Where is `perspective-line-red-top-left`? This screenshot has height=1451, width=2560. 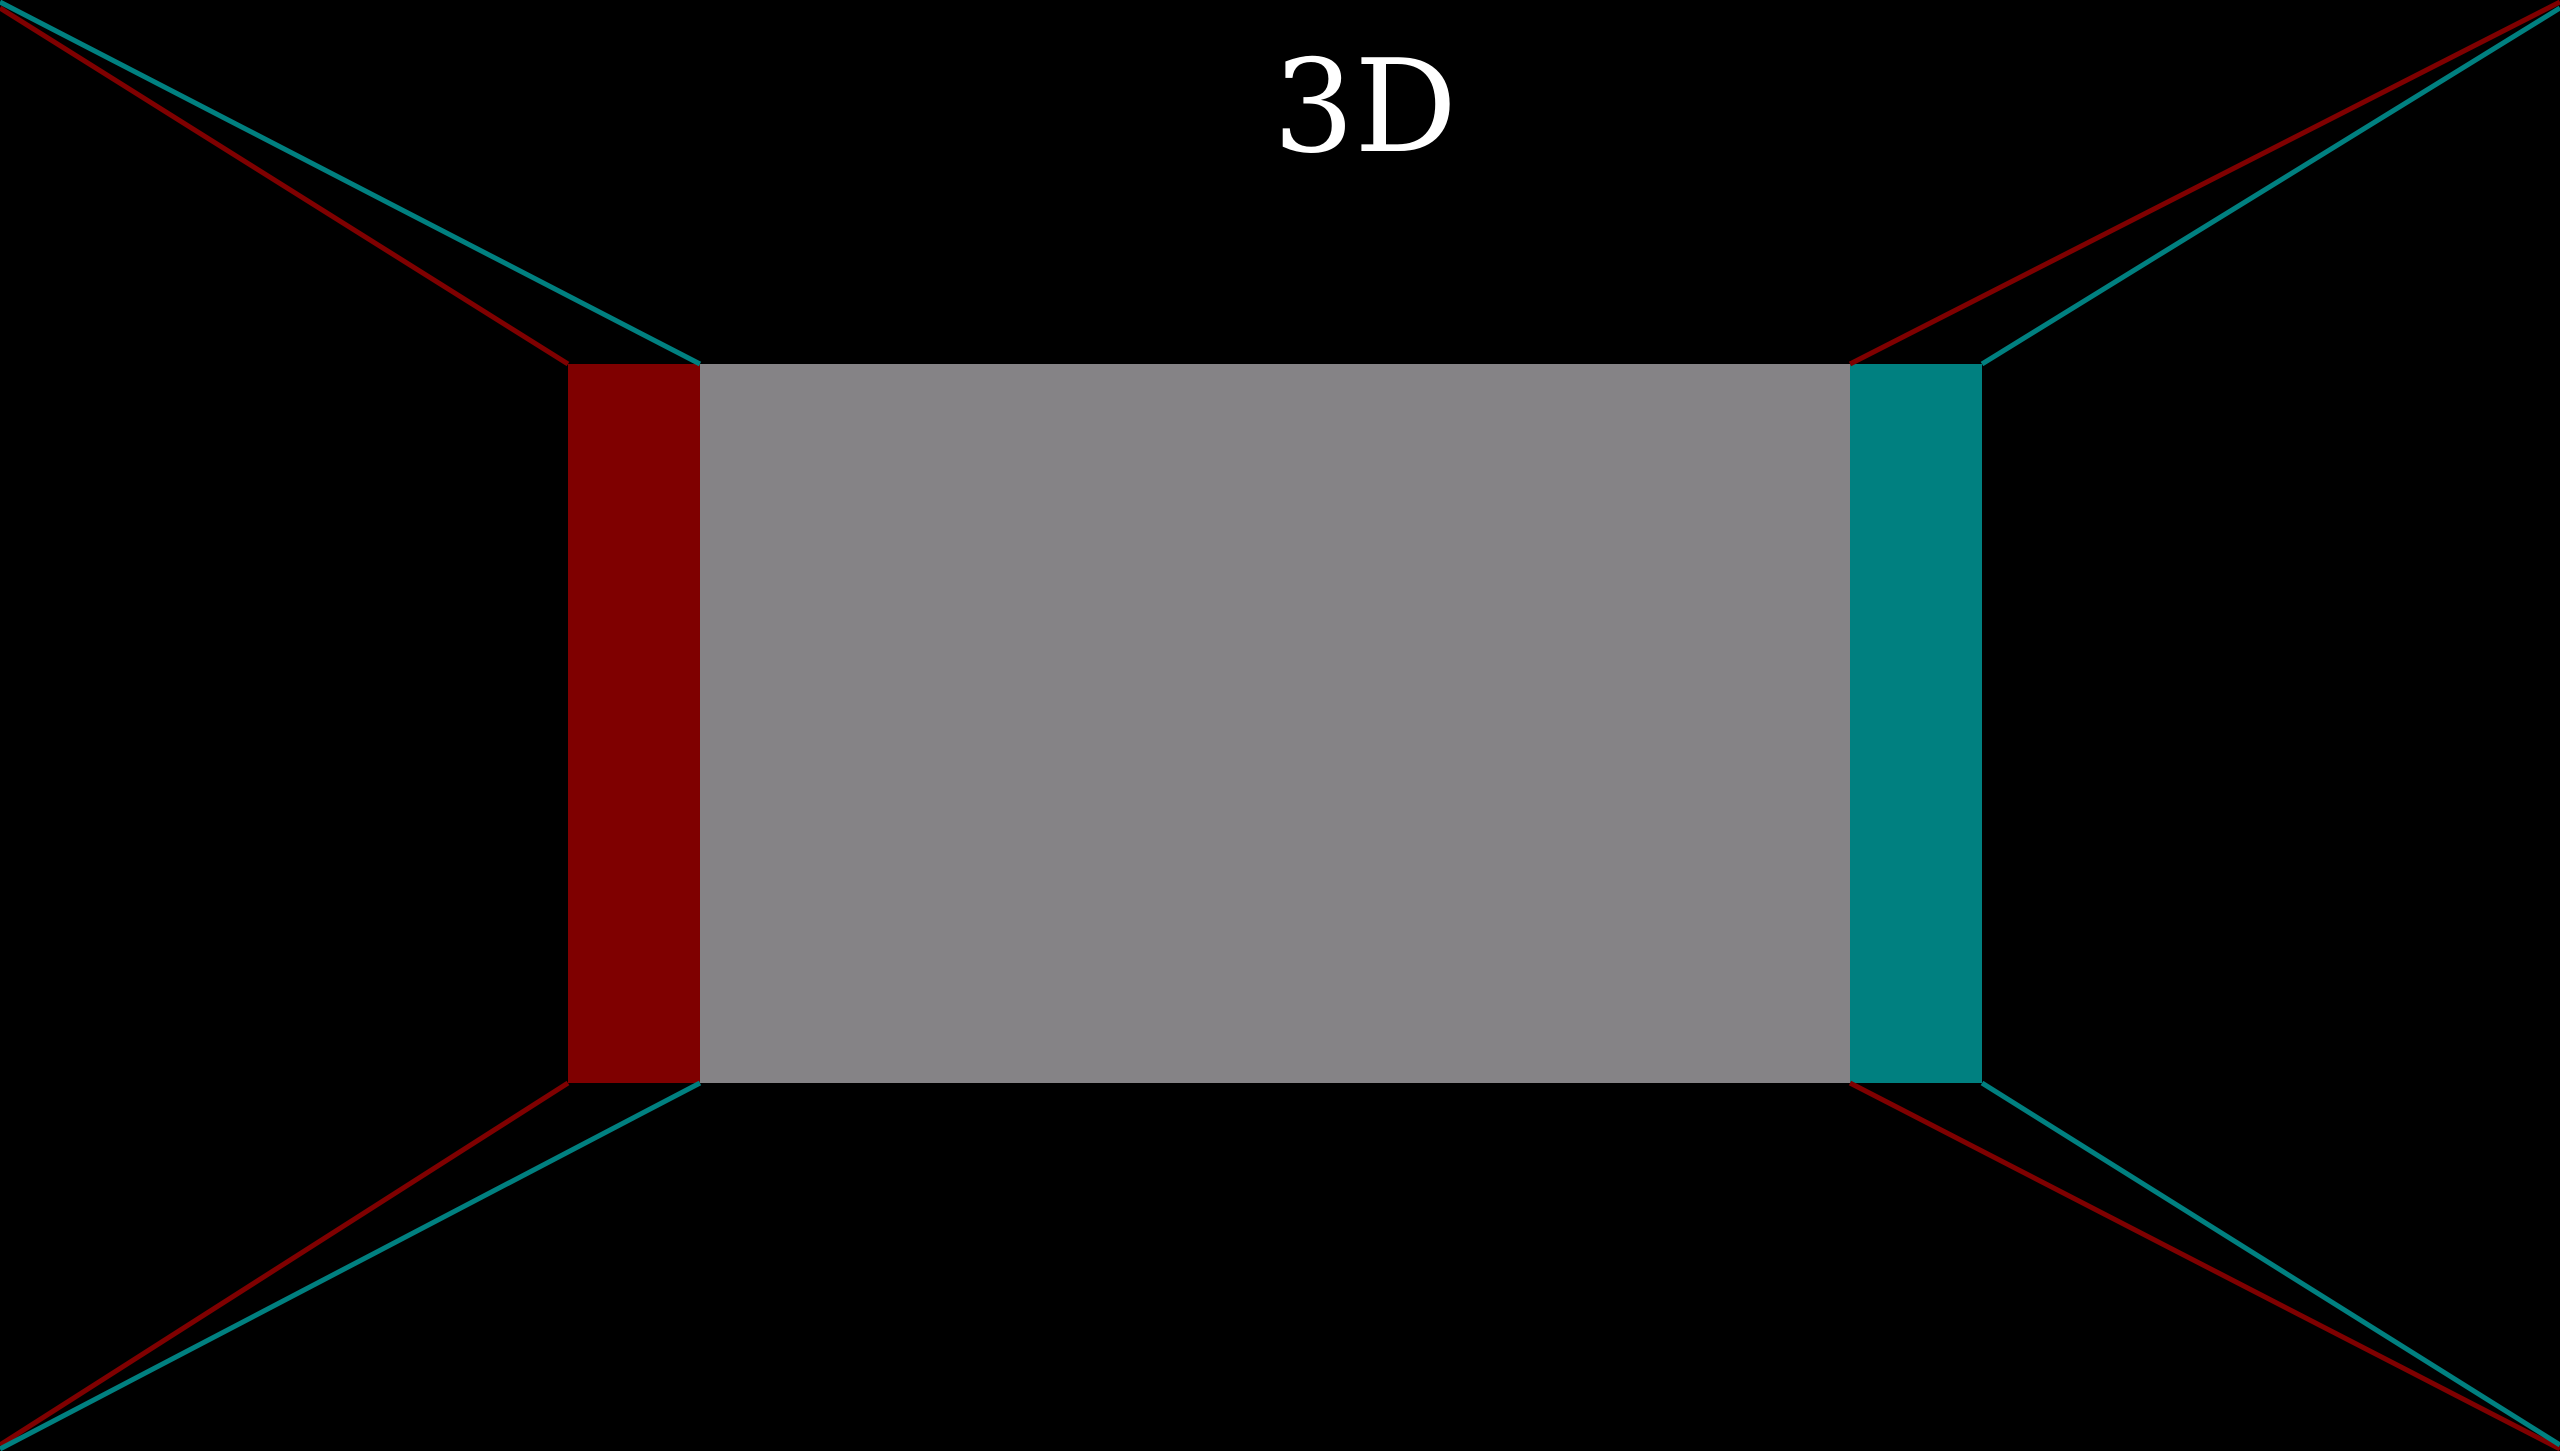
perspective-line-red-top-left is located at coordinates (285, 186).